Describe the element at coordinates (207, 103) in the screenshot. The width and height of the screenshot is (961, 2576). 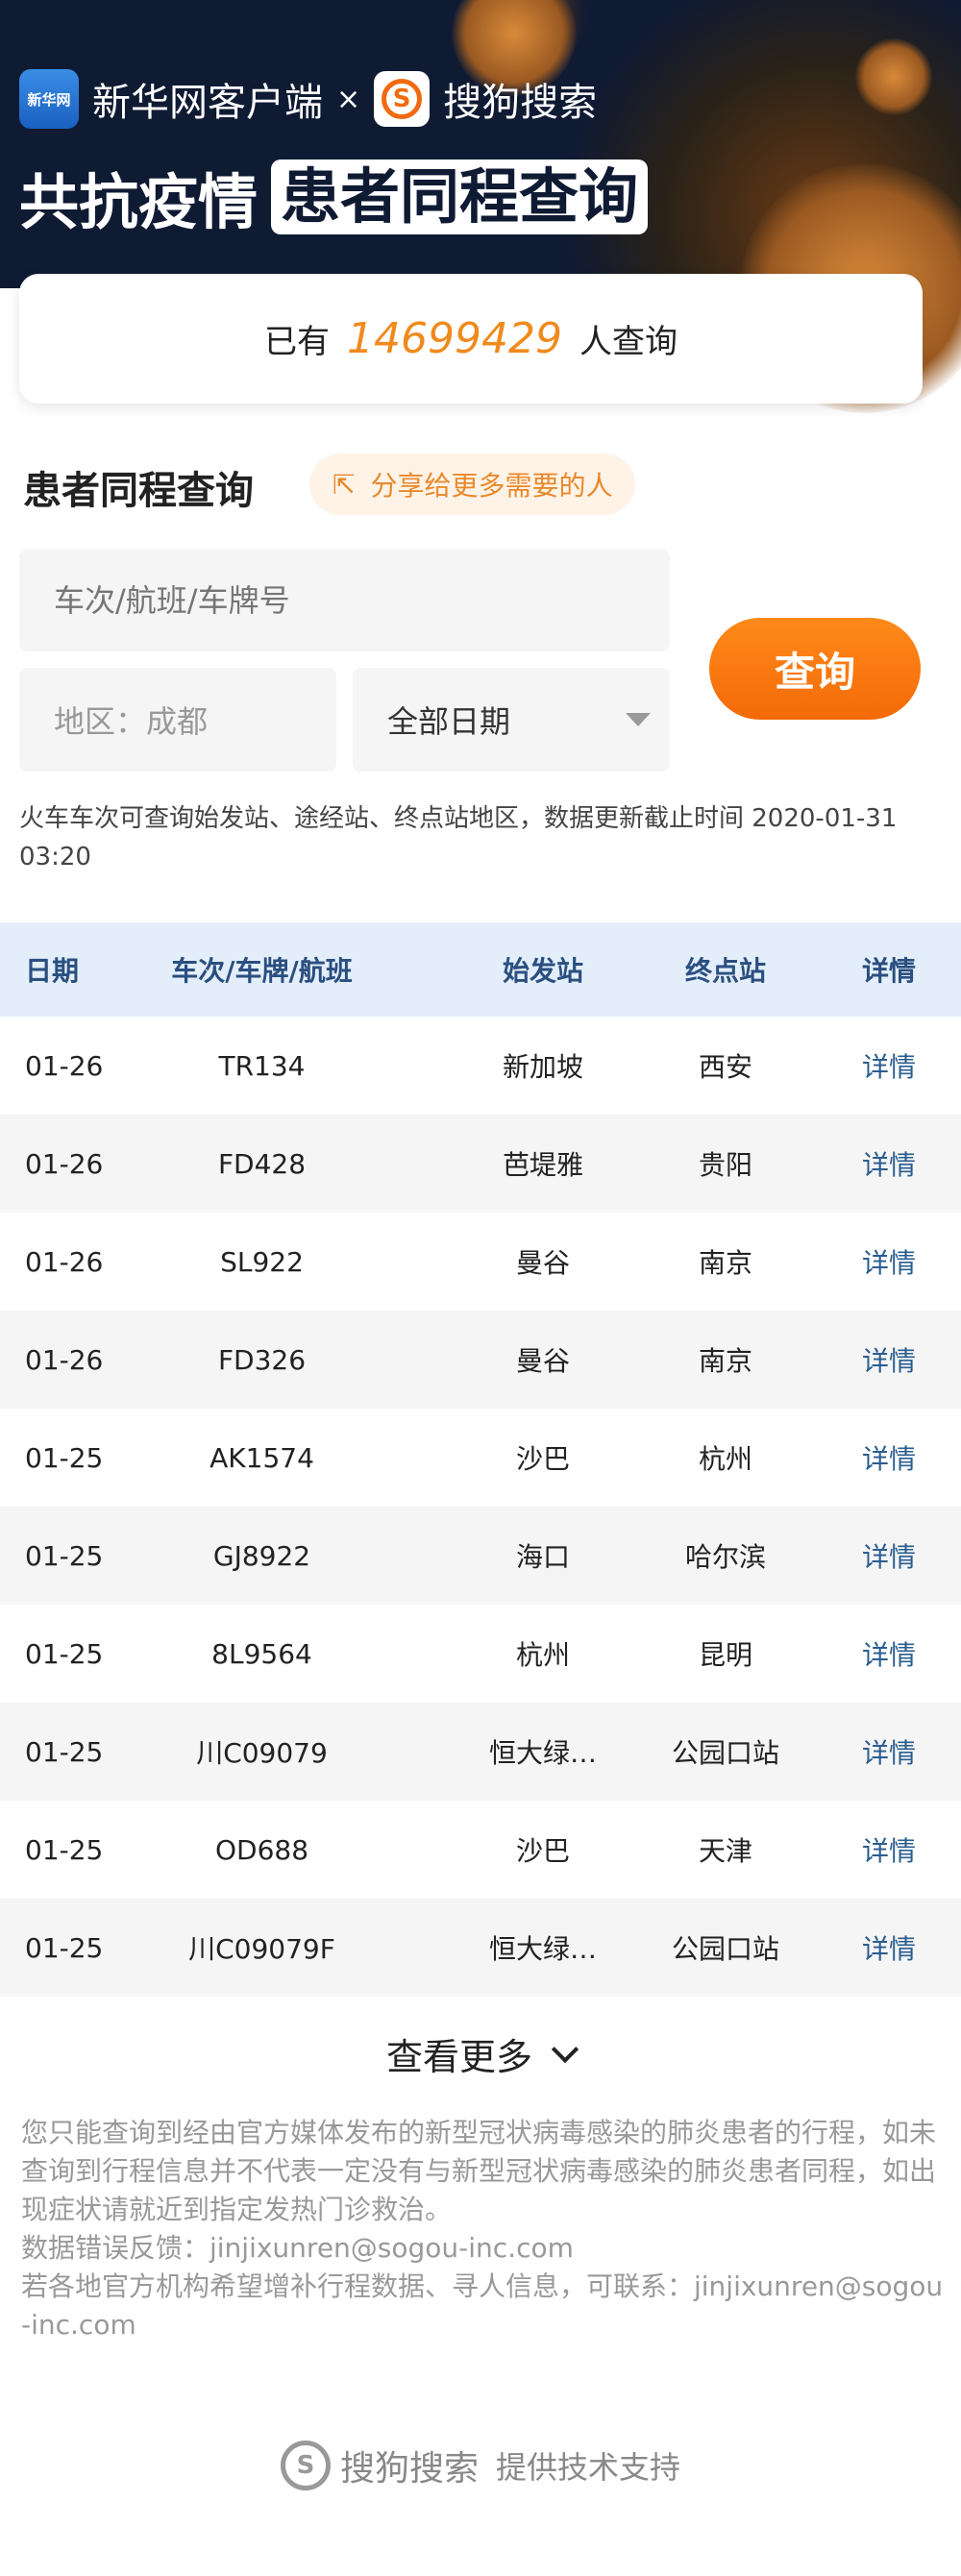
I see `xinhua-name: 新华网客户端` at that location.